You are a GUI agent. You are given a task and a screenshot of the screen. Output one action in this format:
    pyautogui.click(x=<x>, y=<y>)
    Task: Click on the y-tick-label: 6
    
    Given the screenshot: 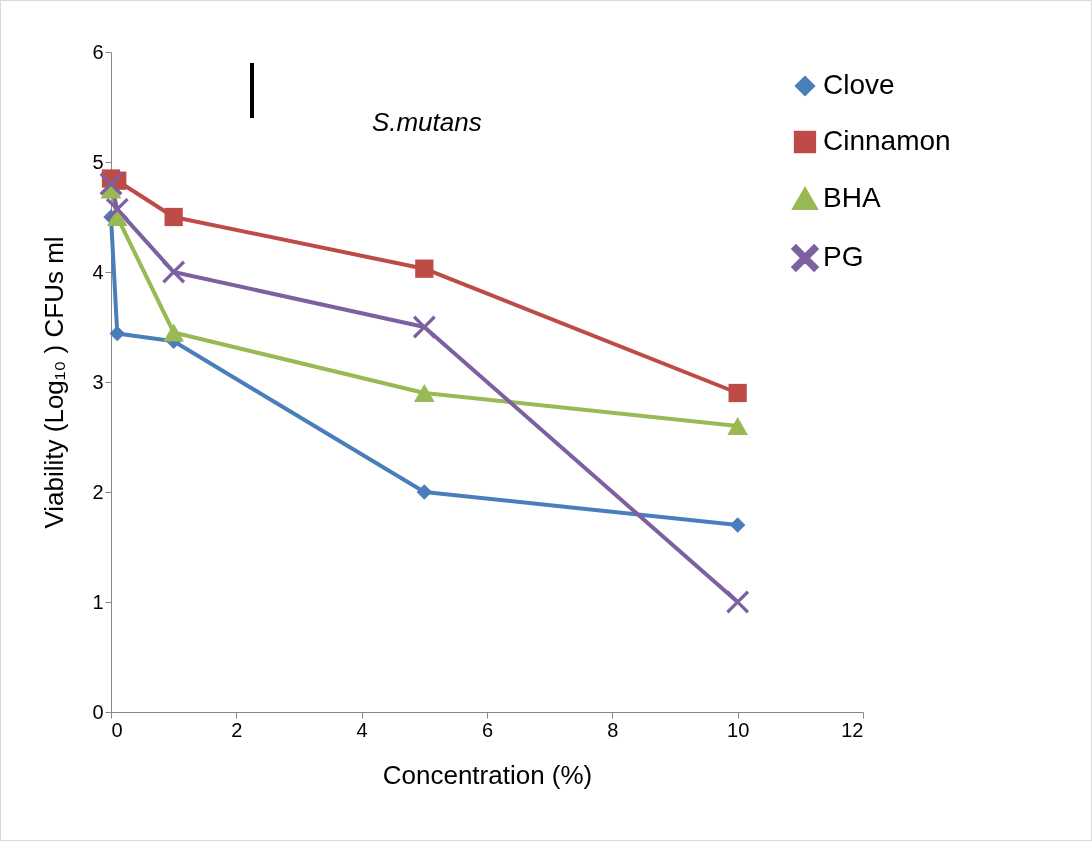 What is the action you would take?
    pyautogui.click(x=98, y=51)
    